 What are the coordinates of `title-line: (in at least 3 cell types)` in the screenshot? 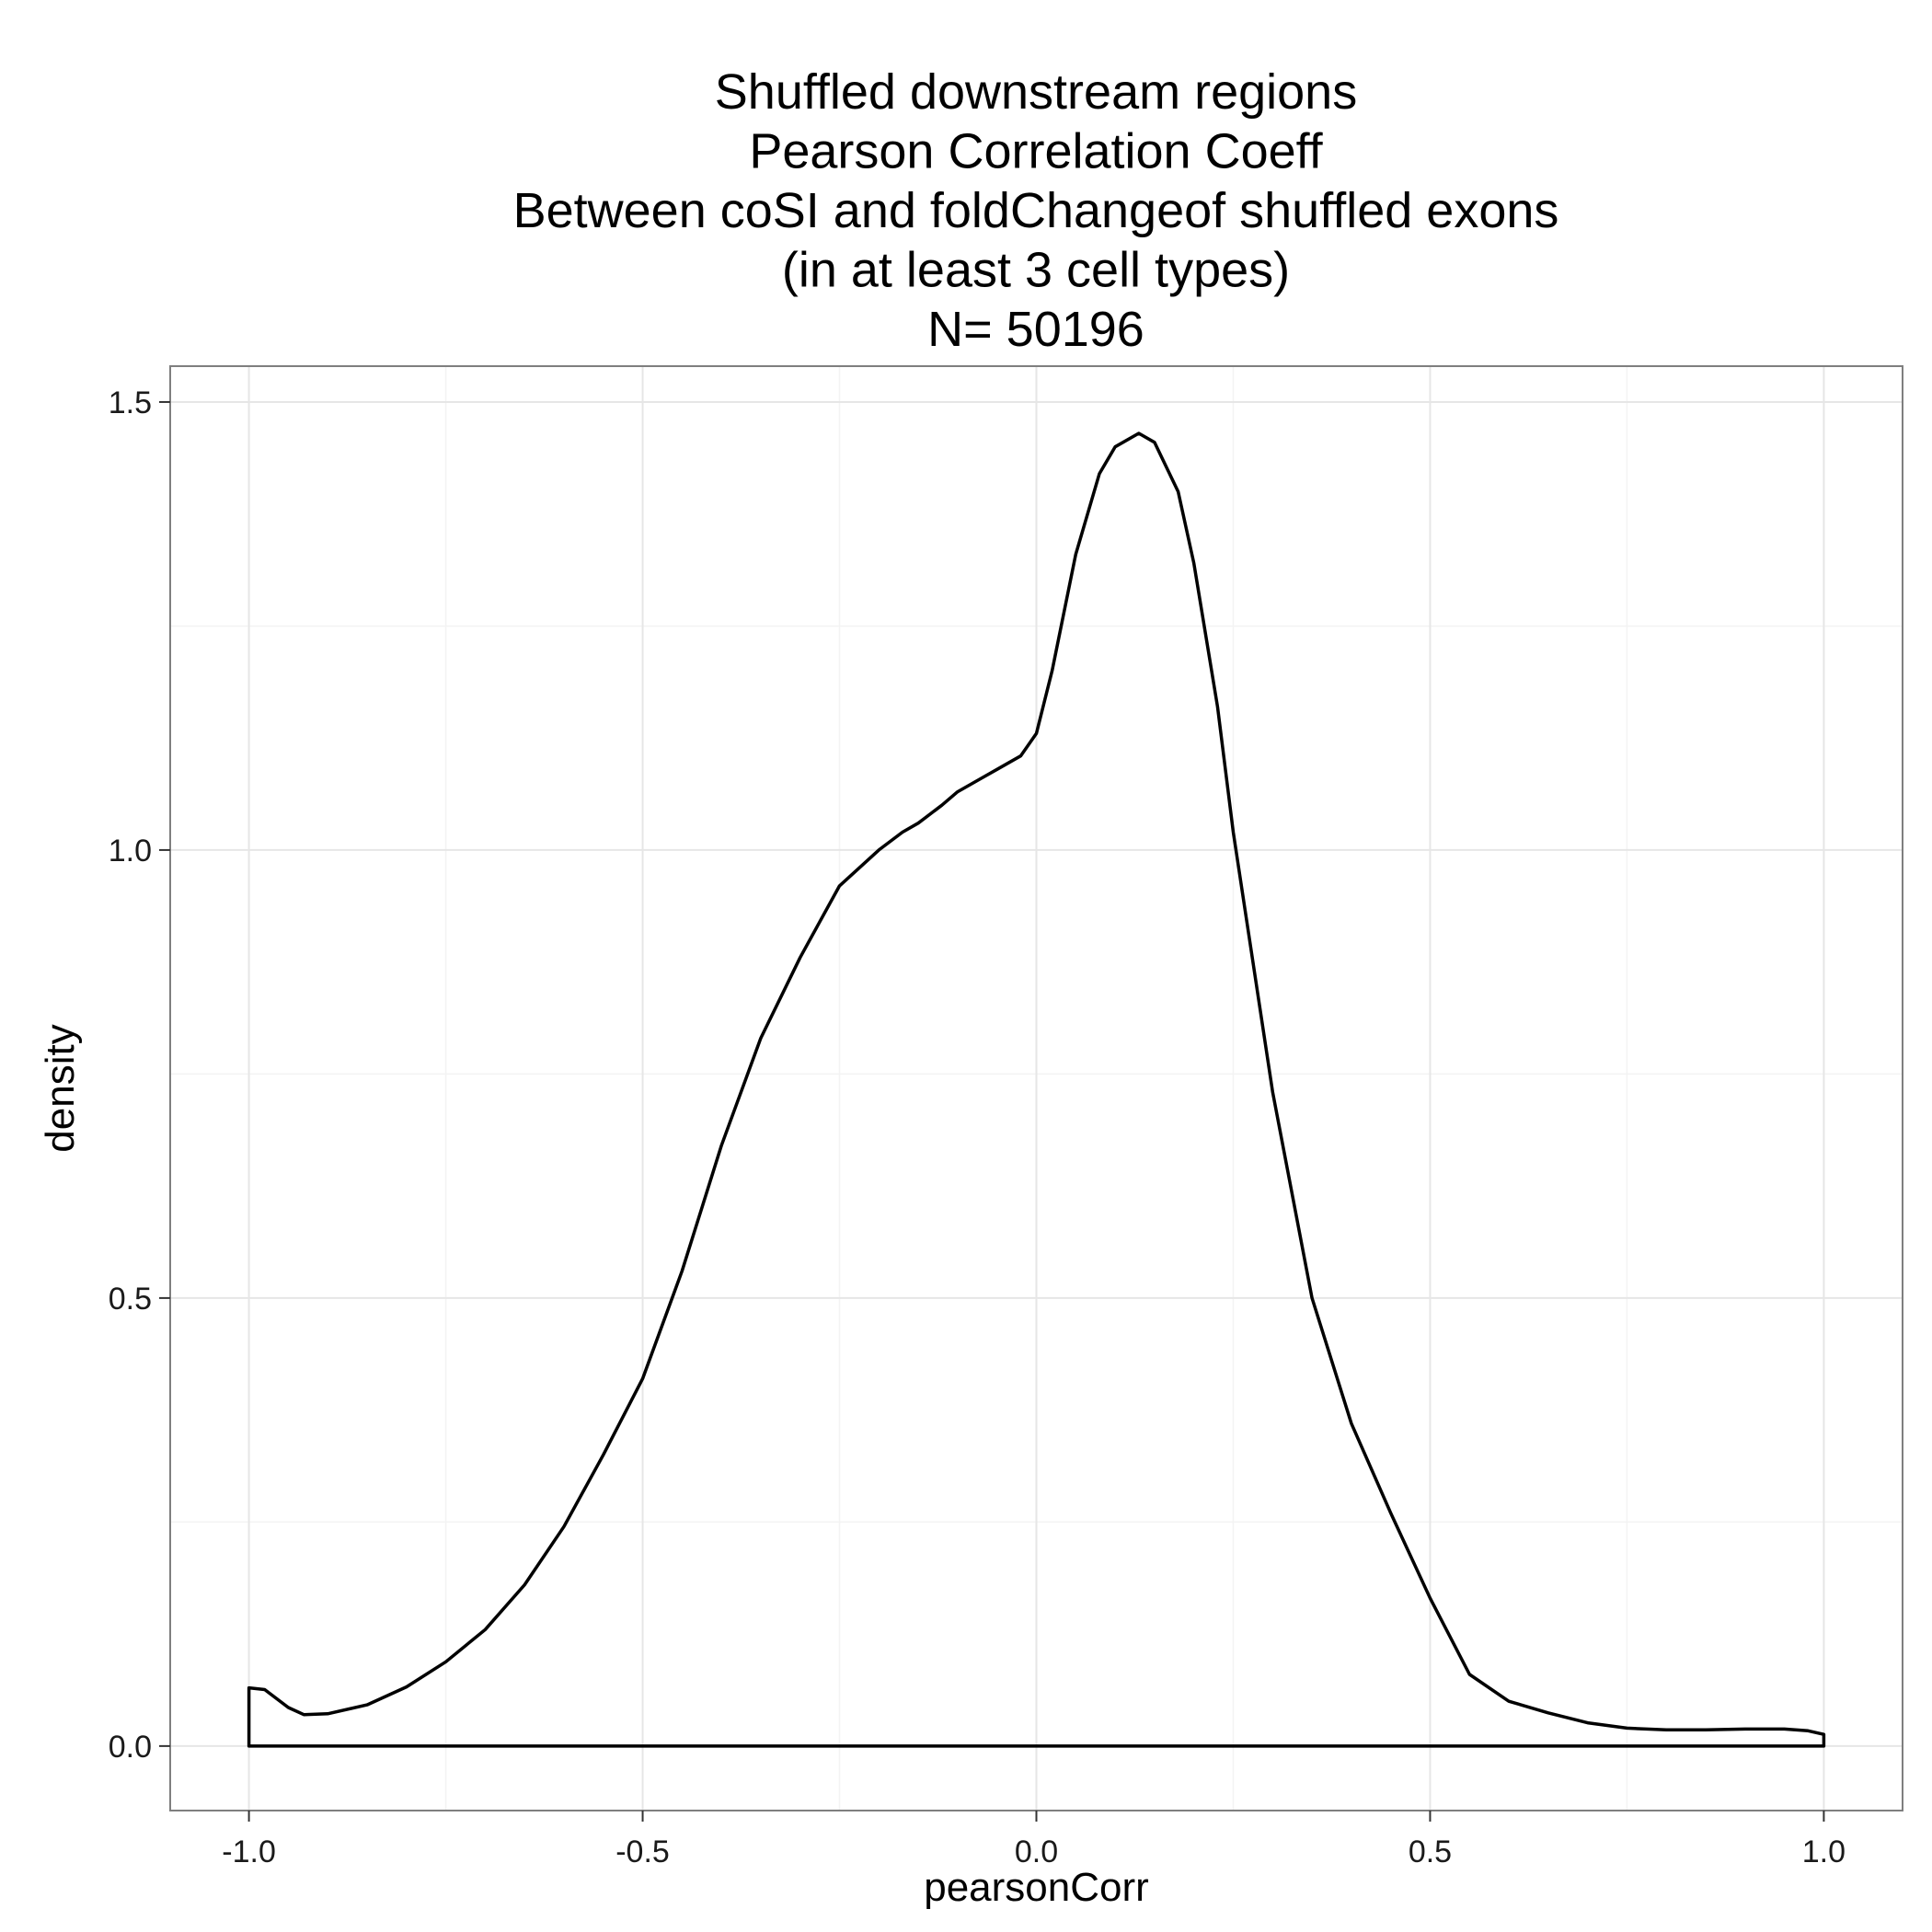 It's located at (1036, 270).